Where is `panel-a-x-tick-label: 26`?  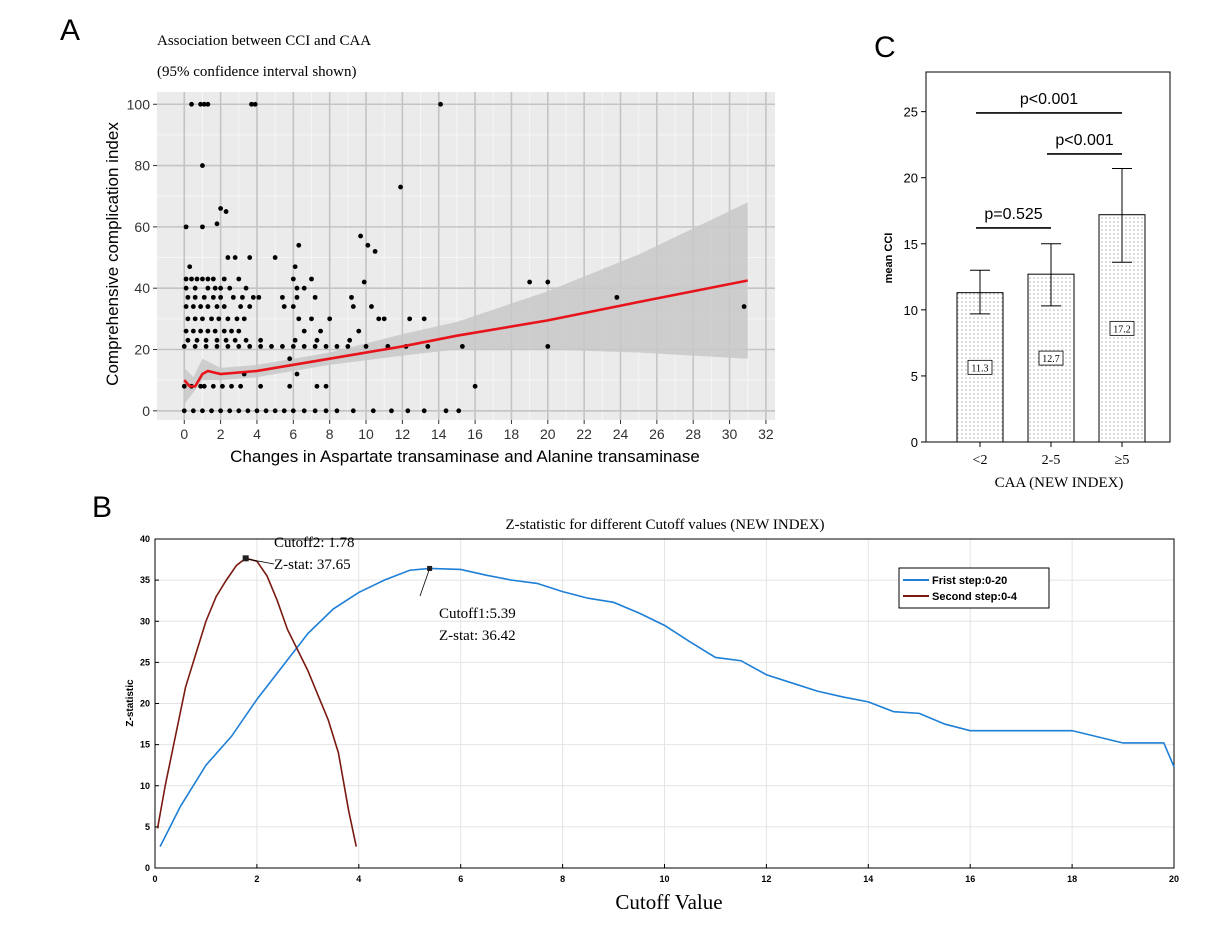
panel-a-x-tick-label: 26 is located at coordinates (657, 434).